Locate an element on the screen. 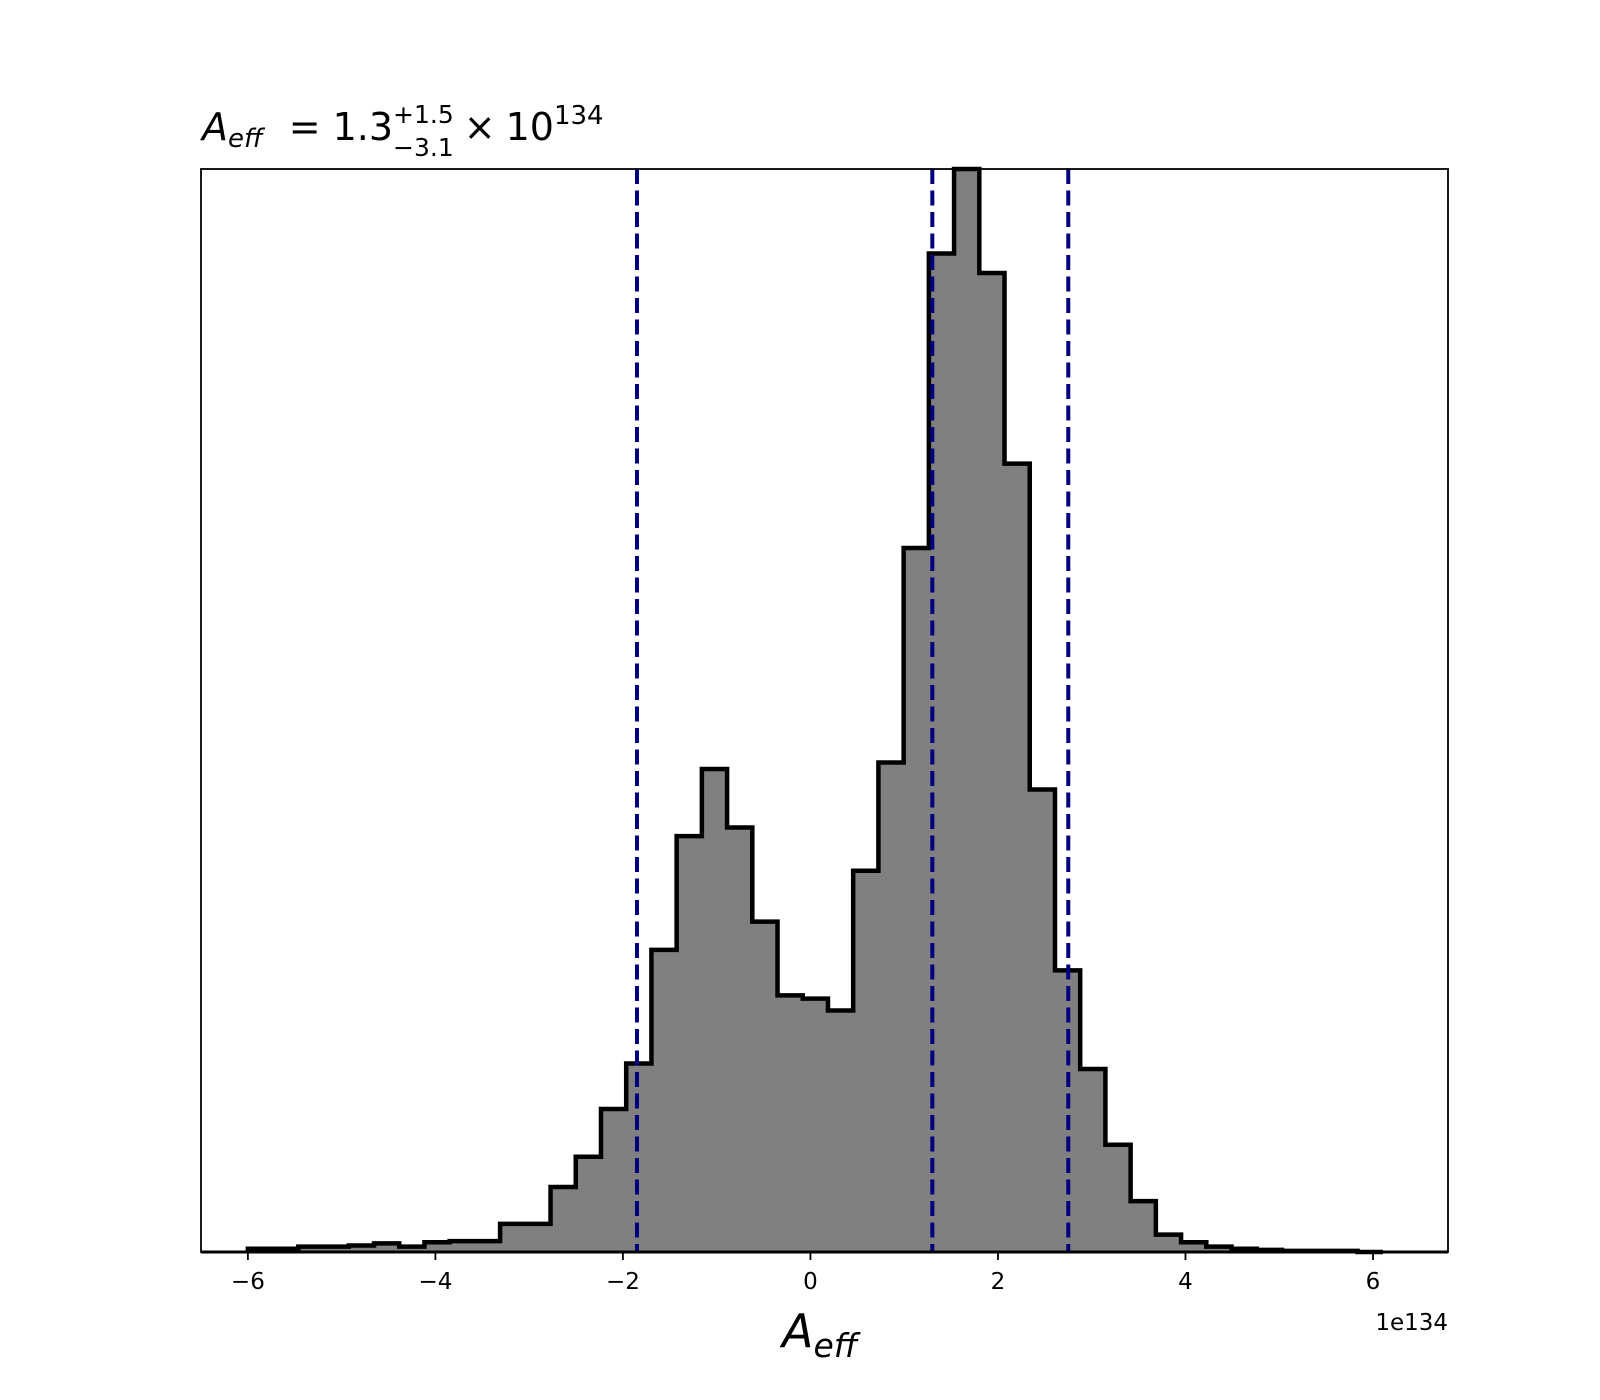 Image resolution: width=1600 pixels, height=1400 pixels. title-symbol: A is located at coordinates (213, 127).